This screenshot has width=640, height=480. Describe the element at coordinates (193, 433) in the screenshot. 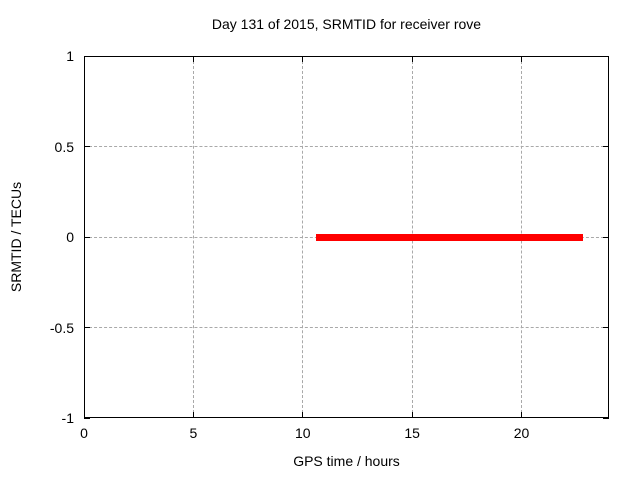

I see `x-tick-label: 5` at that location.